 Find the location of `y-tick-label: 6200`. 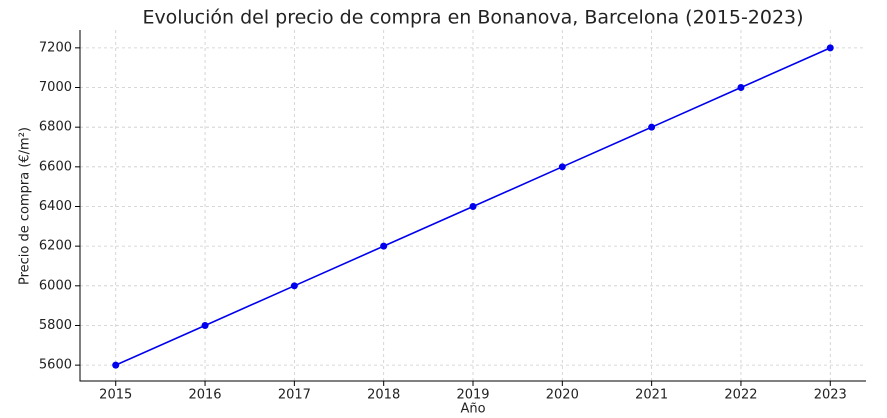

y-tick-label: 6200 is located at coordinates (55, 246).